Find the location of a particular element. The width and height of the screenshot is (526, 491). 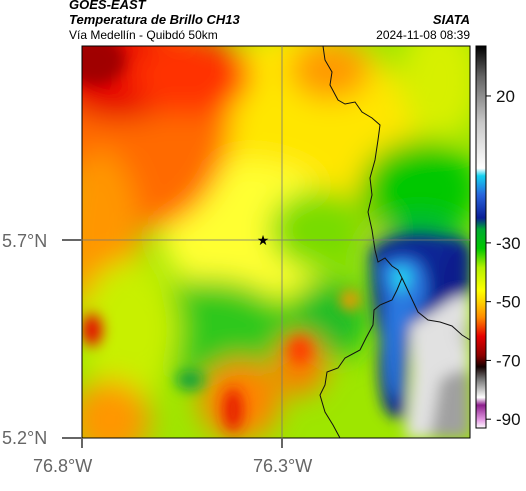

colorbar-tick-label: -50 is located at coordinates (508, 302).